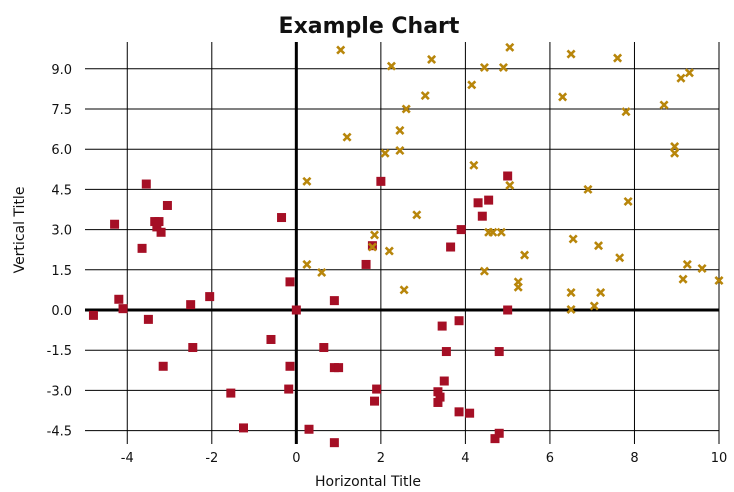 The image size is (734, 492). Describe the element at coordinates (634, 458) in the screenshot. I see `x-tick-label: 8` at that location.